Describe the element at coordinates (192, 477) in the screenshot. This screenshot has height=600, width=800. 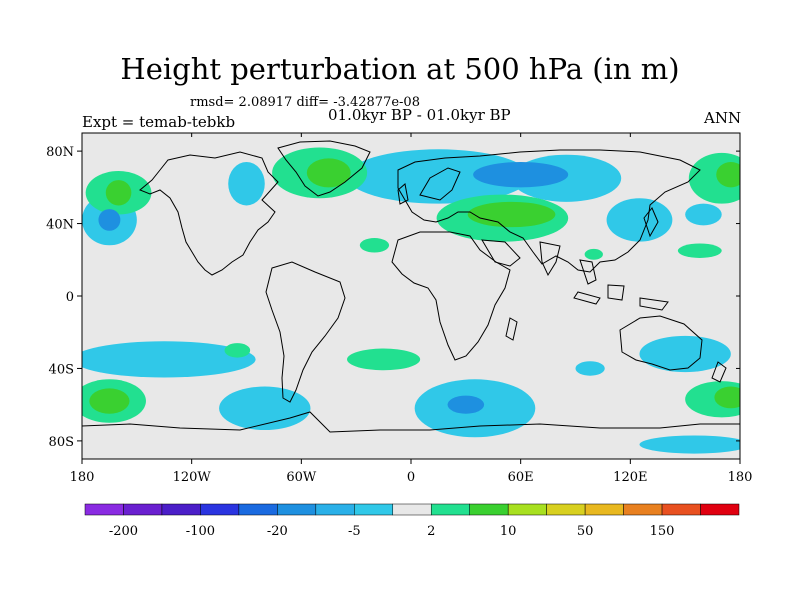
I see `lon-tick-label: 120W` at that location.